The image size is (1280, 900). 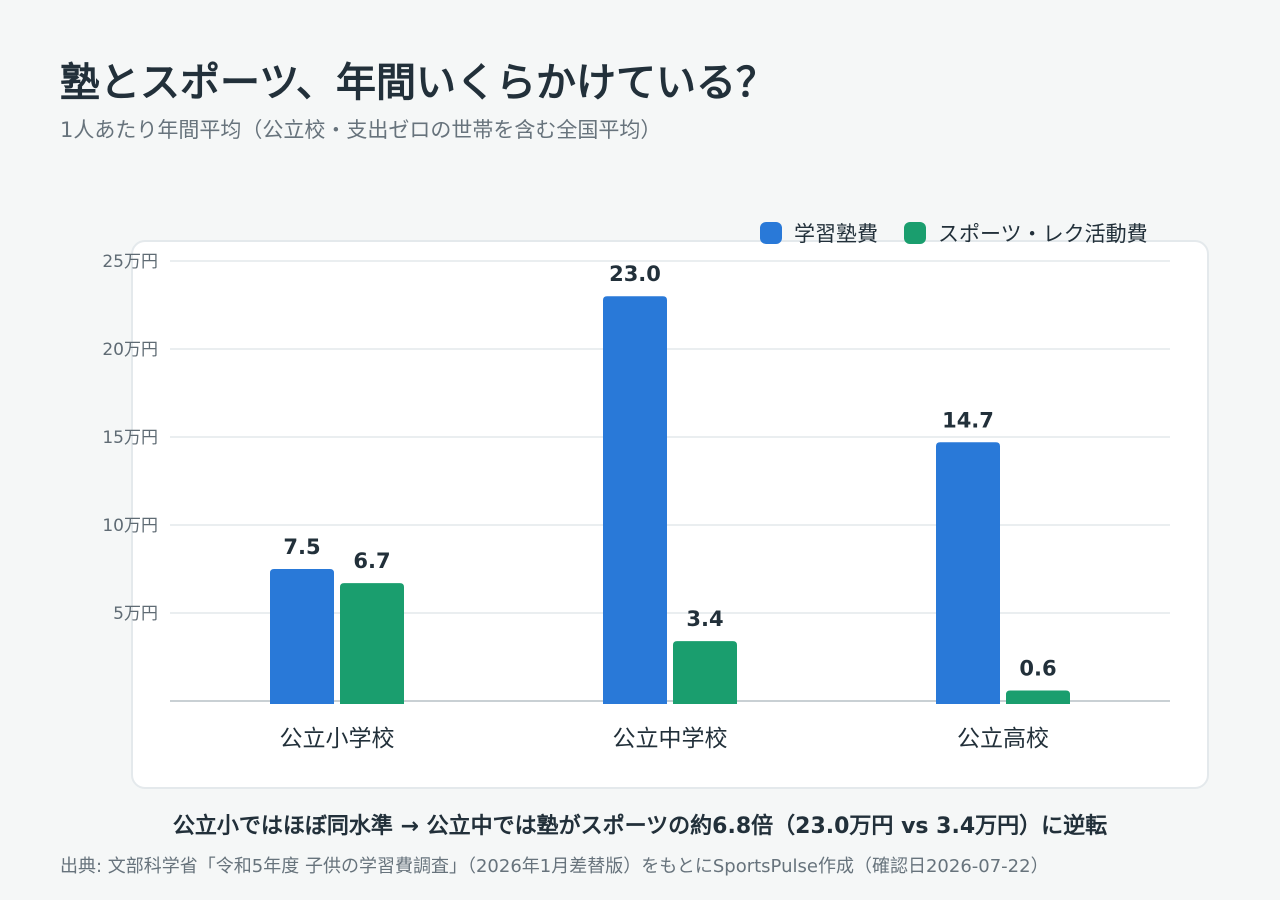 I want to click on chart-legend: 学習塾費 スポーツ・レク活動費, so click(x=954, y=233).